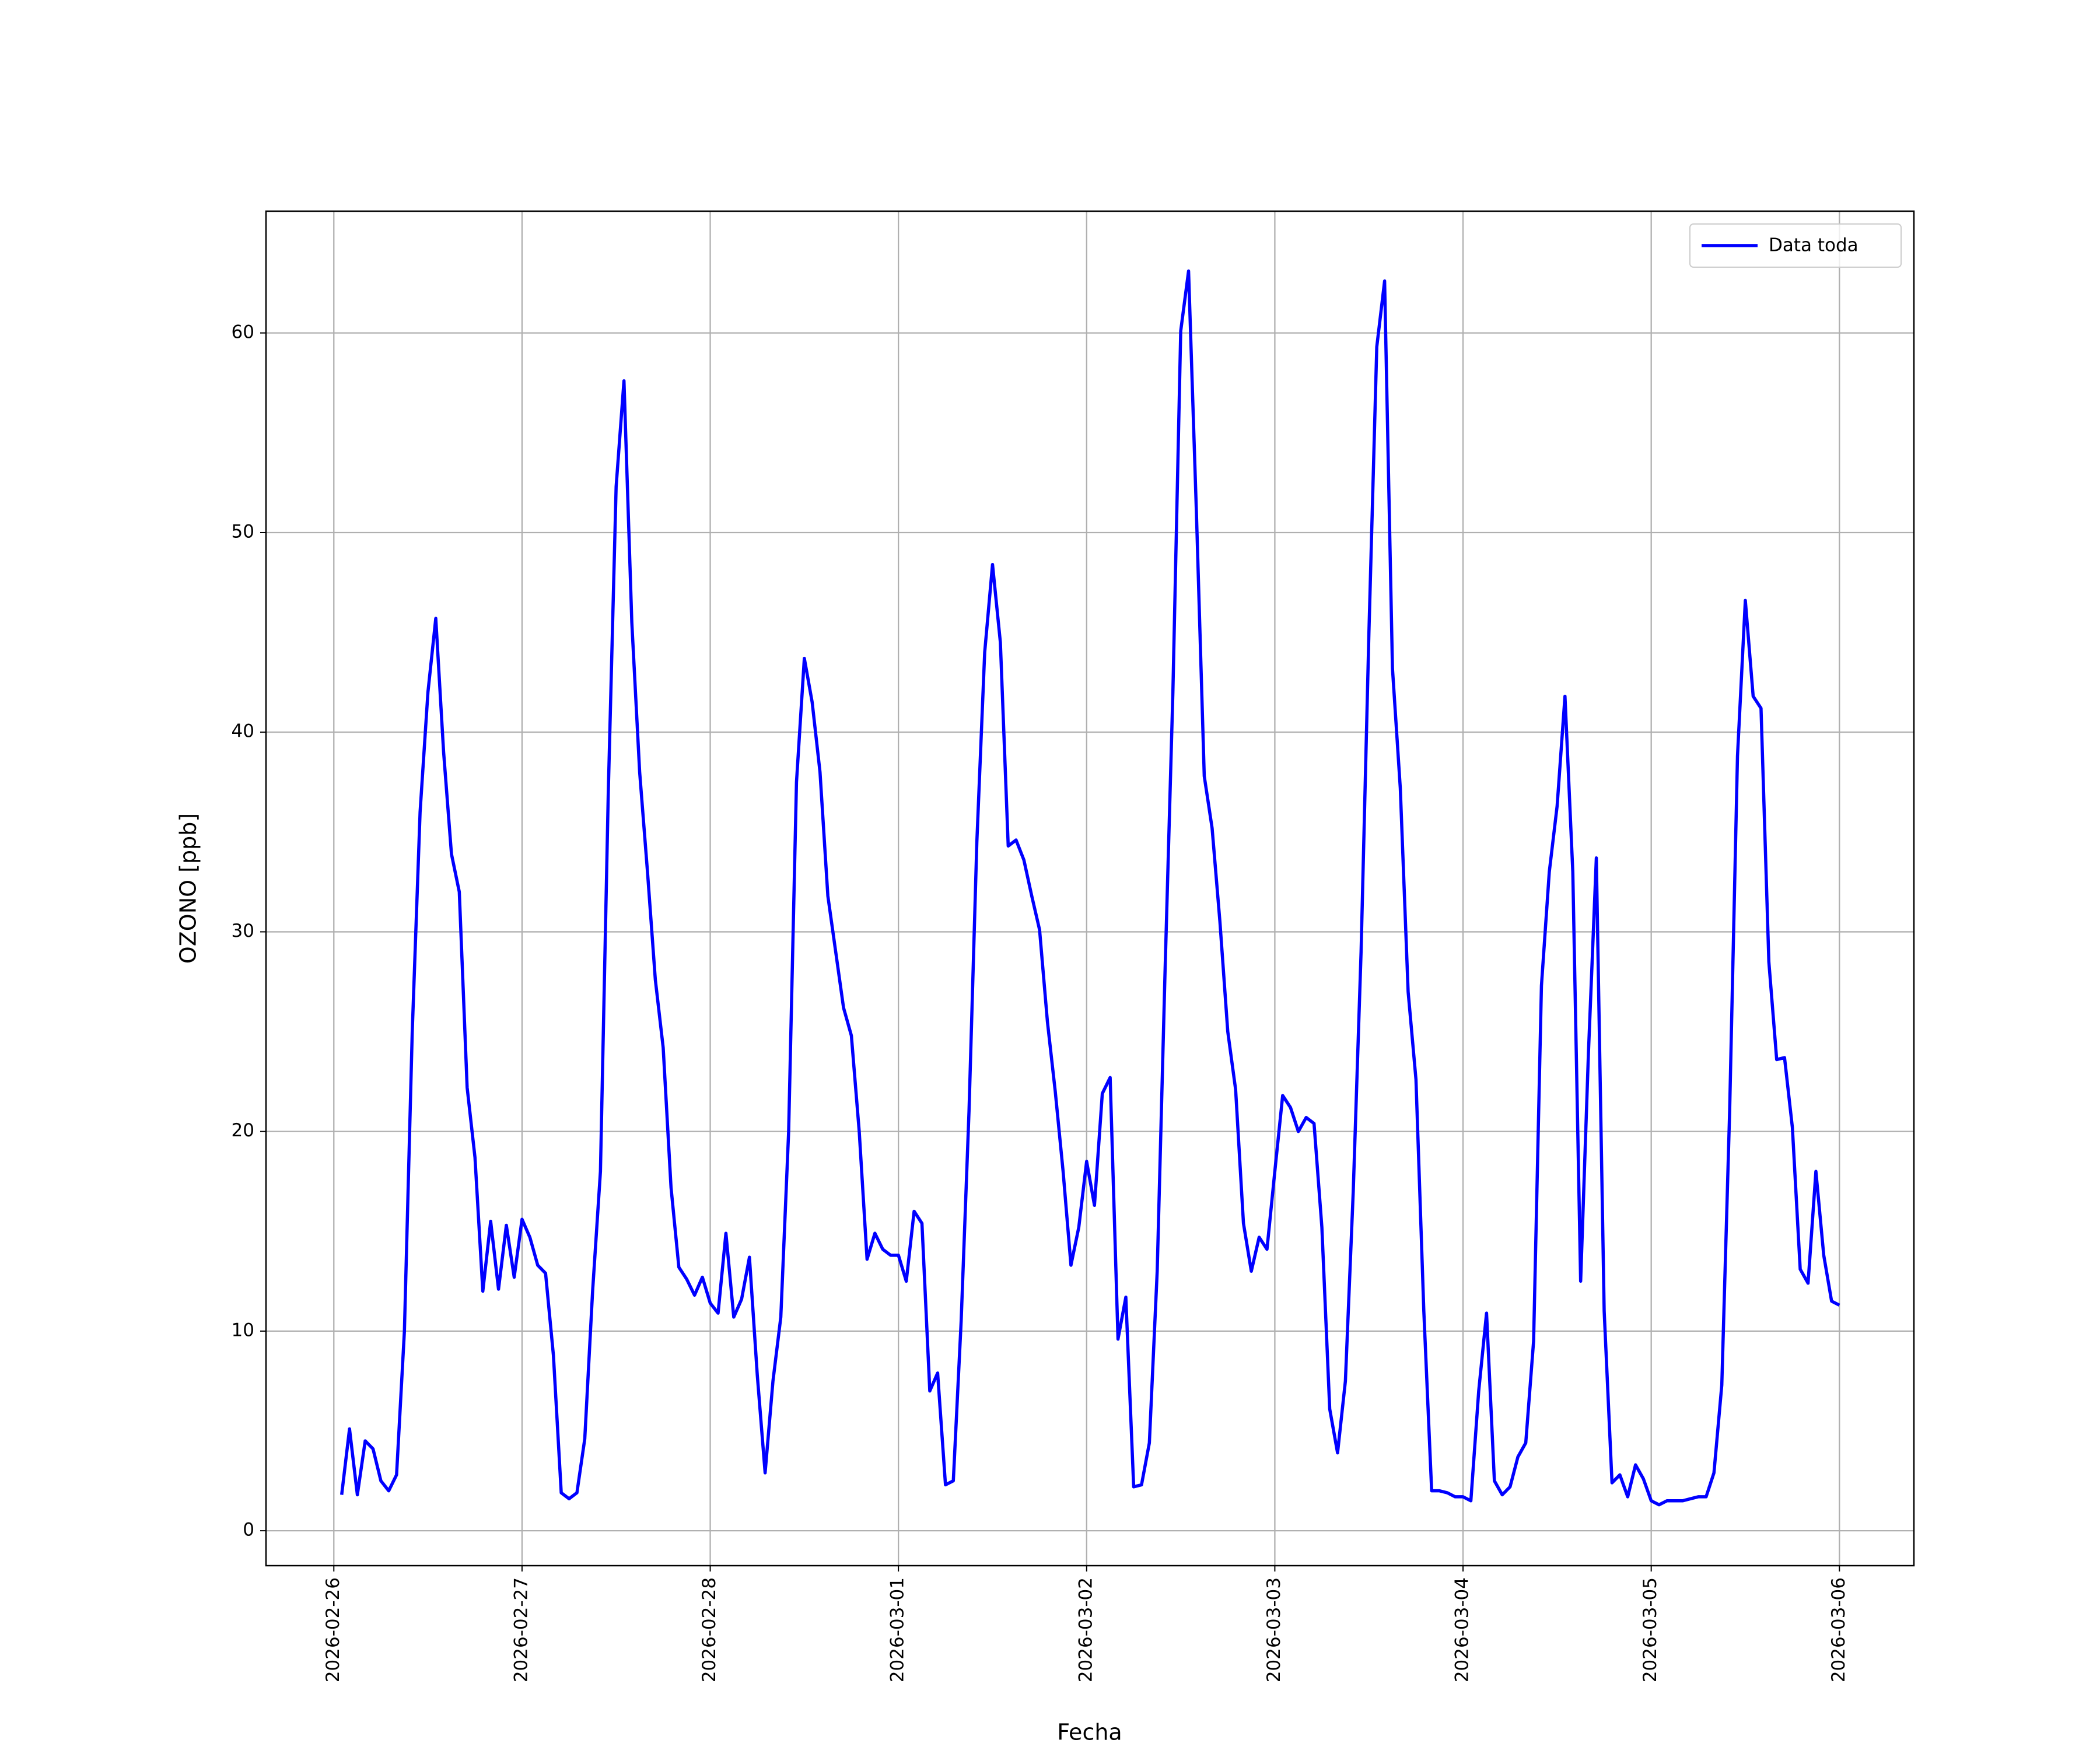  I want to click on x-tick-label: 2026-02-27, so click(520, 1629).